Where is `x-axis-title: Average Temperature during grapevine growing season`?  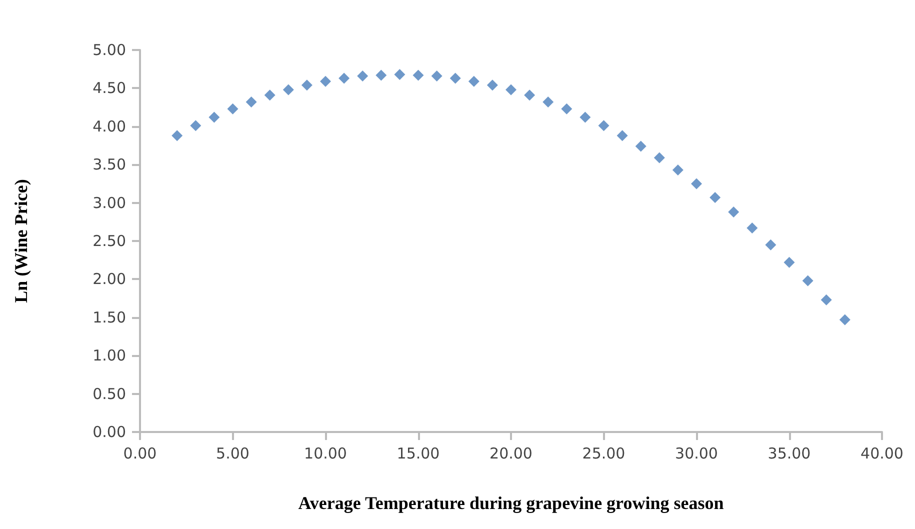
x-axis-title: Average Temperature during grapevine growing season is located at coordinates (511, 503).